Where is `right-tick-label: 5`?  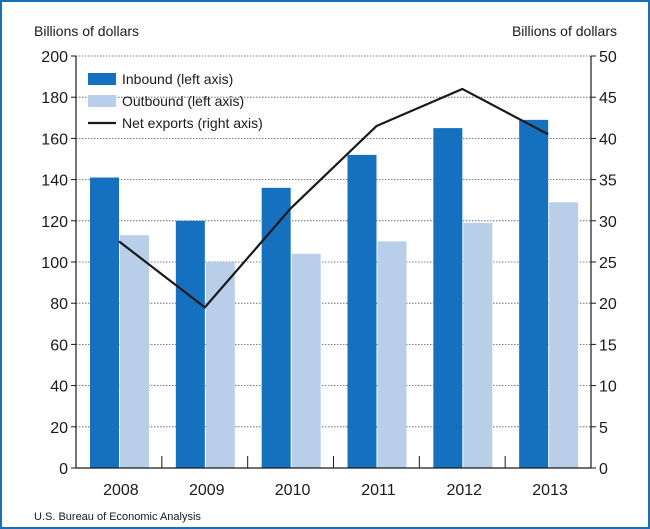
right-tick-label: 5 is located at coordinates (603, 428).